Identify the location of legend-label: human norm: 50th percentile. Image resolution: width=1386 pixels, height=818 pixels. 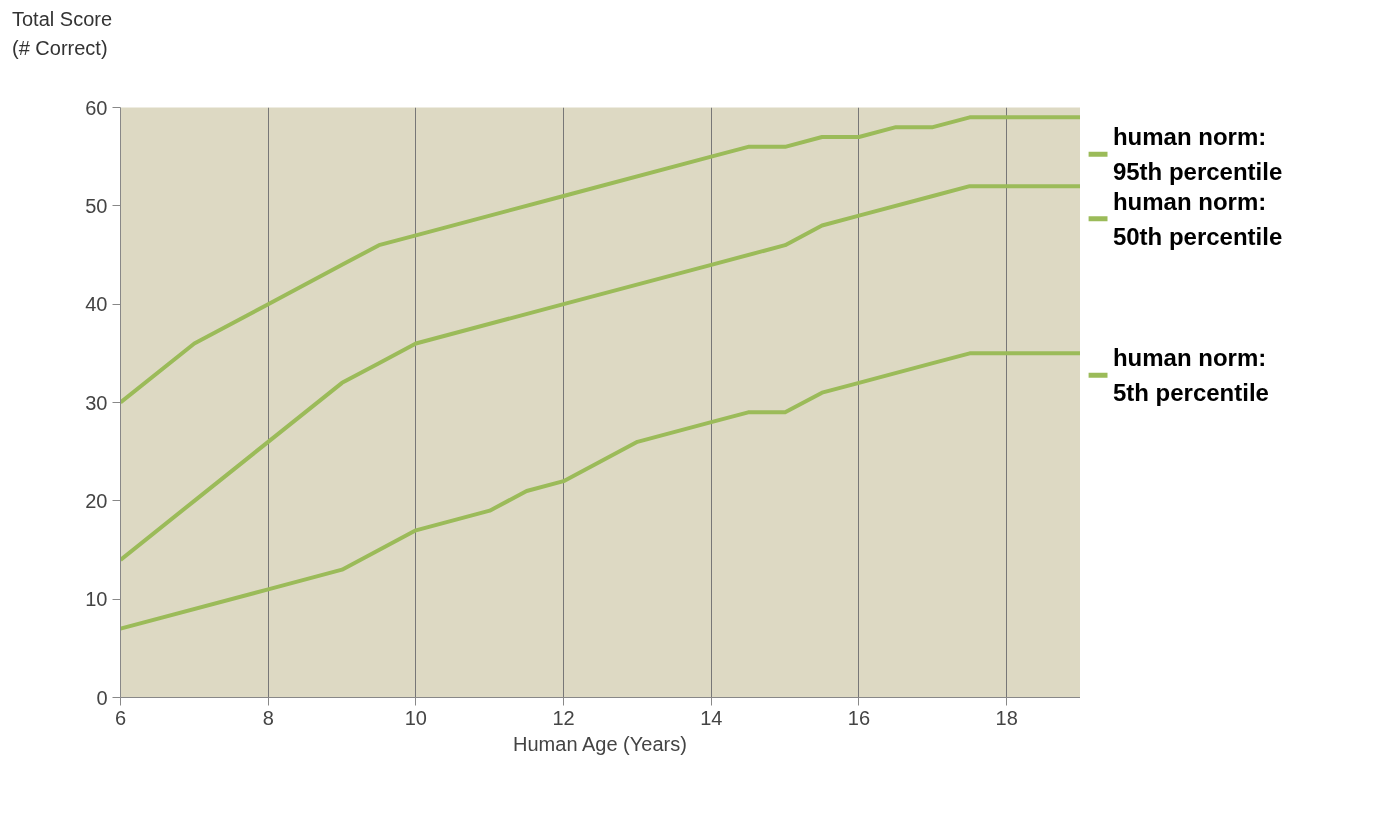
(1197, 218).